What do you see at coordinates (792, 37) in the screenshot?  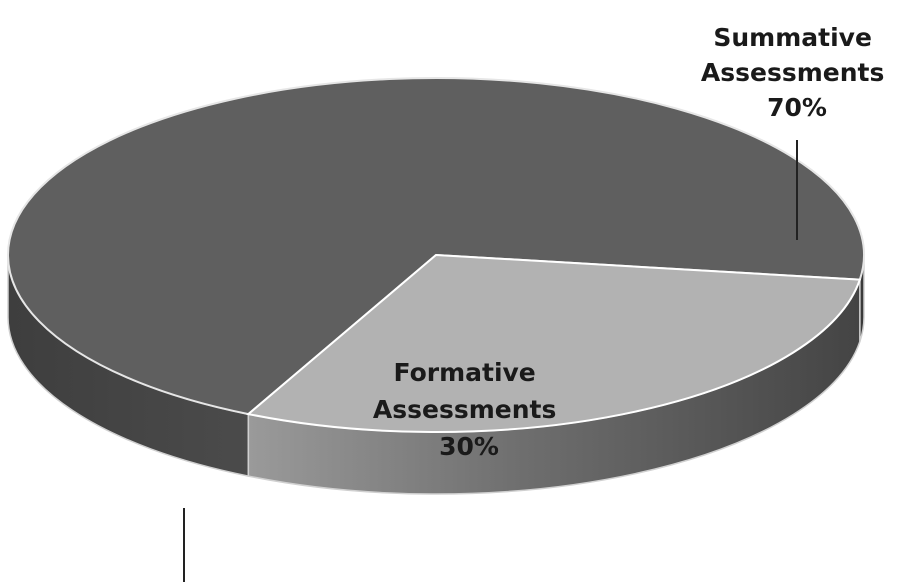 I see `label-summative-line1: Summative` at bounding box center [792, 37].